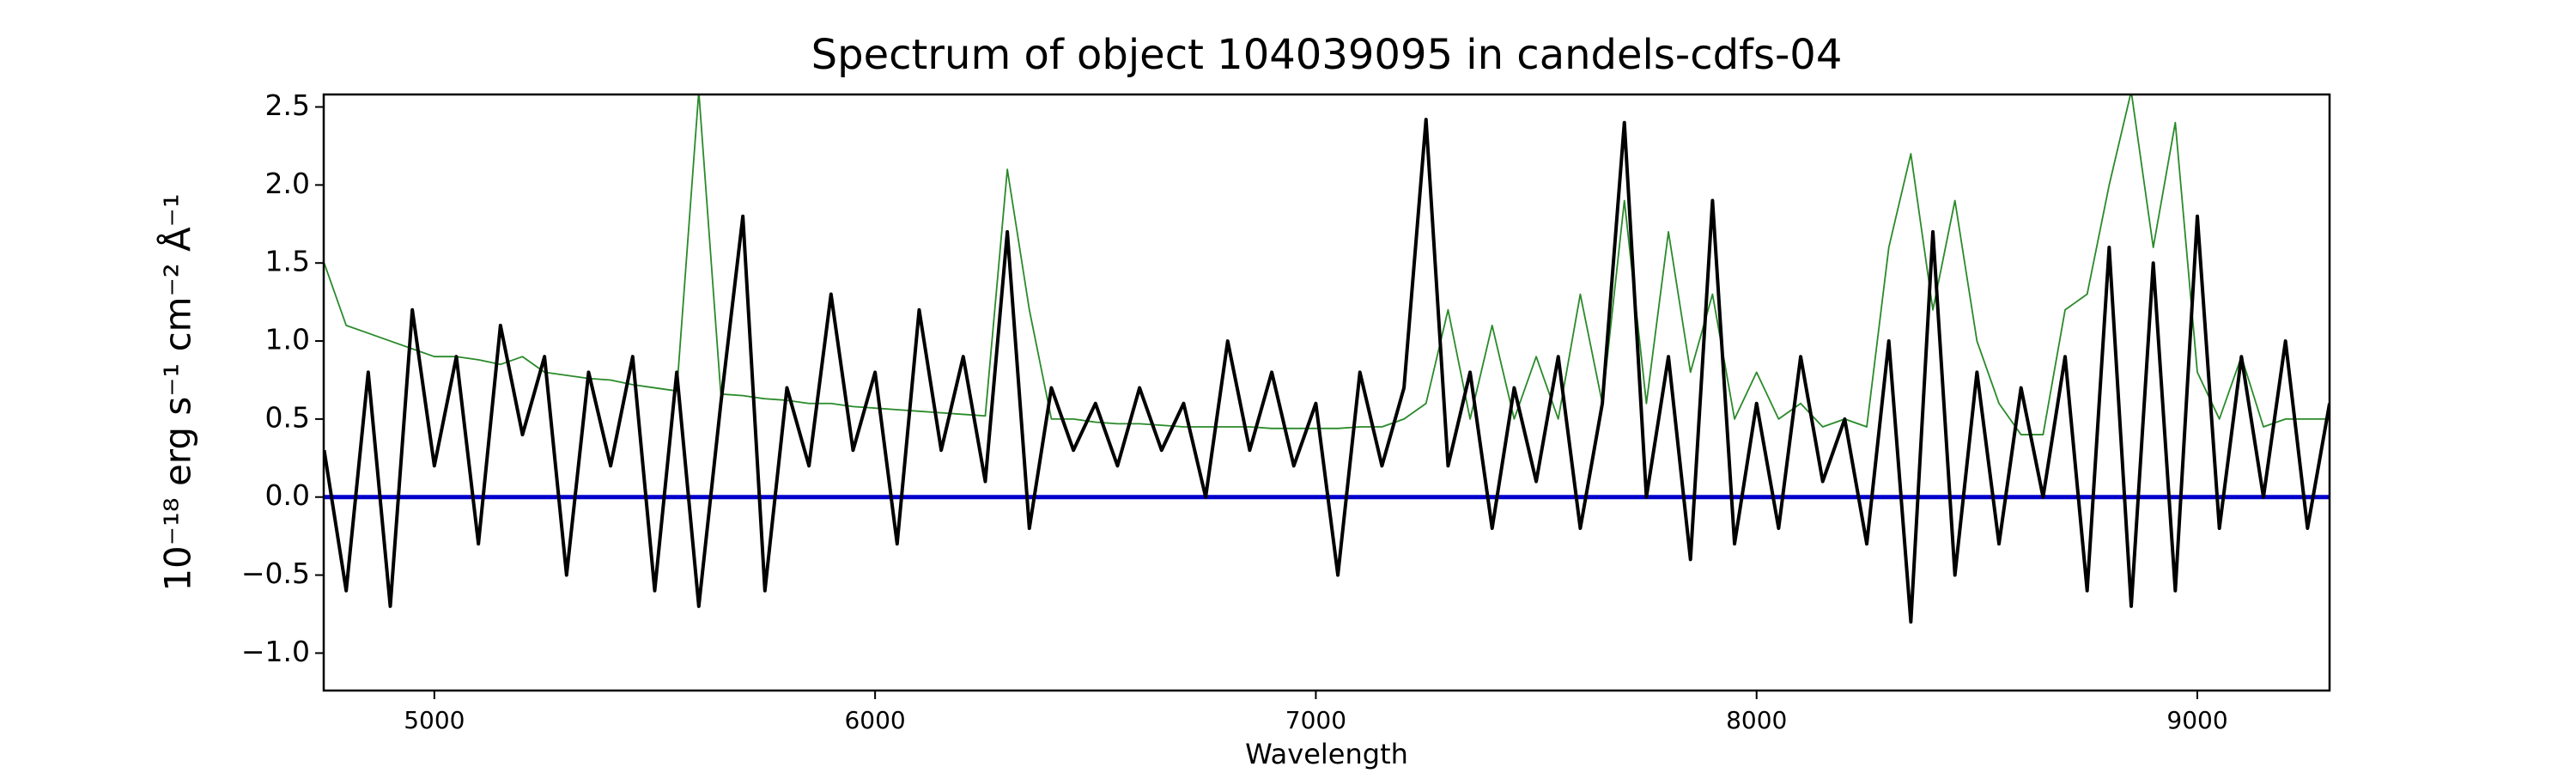 This screenshot has width=2576, height=773. Describe the element at coordinates (434, 720) in the screenshot. I see `x-tick-label: 5000` at that location.